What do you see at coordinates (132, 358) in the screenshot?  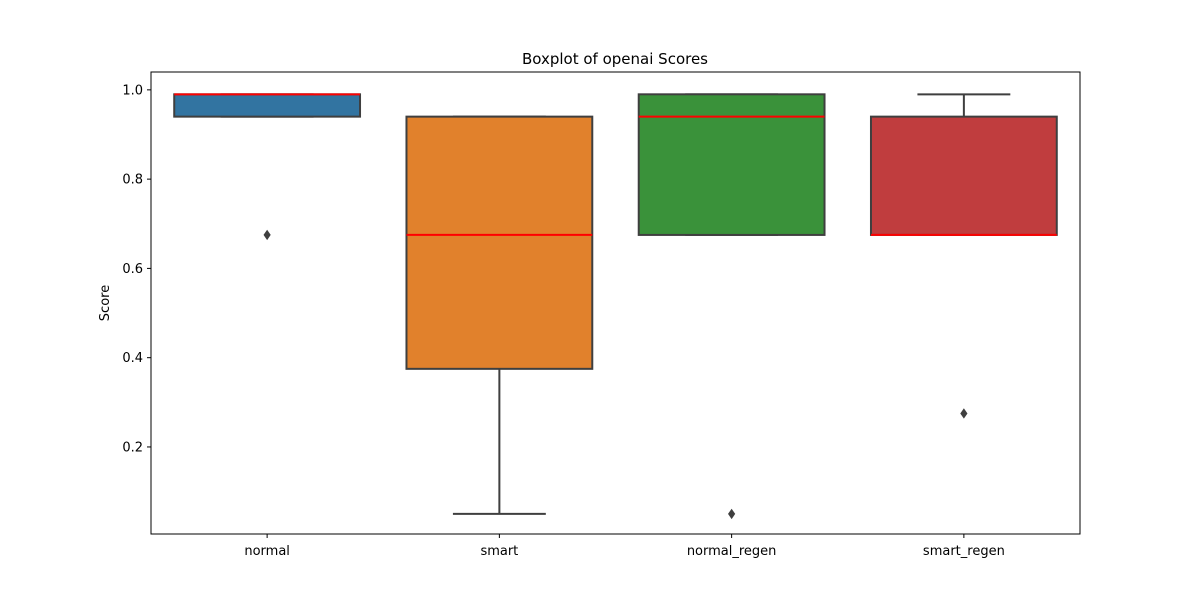 I see `y-tick-label: 0.4` at bounding box center [132, 358].